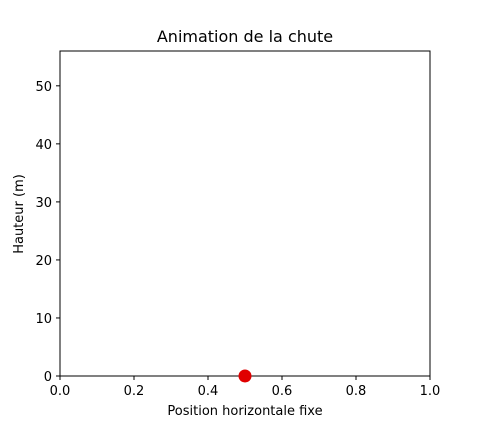  What do you see at coordinates (282, 391) in the screenshot?
I see `x-tick-label: 0.6` at bounding box center [282, 391].